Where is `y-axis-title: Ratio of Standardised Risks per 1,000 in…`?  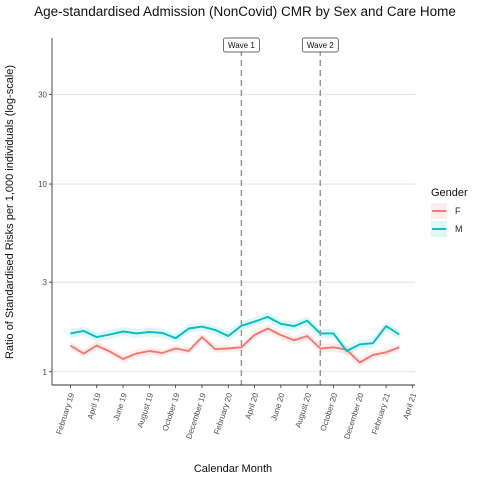
y-axis-title: Ratio of Standardised Risks per 1,000 in… is located at coordinates (10, 212).